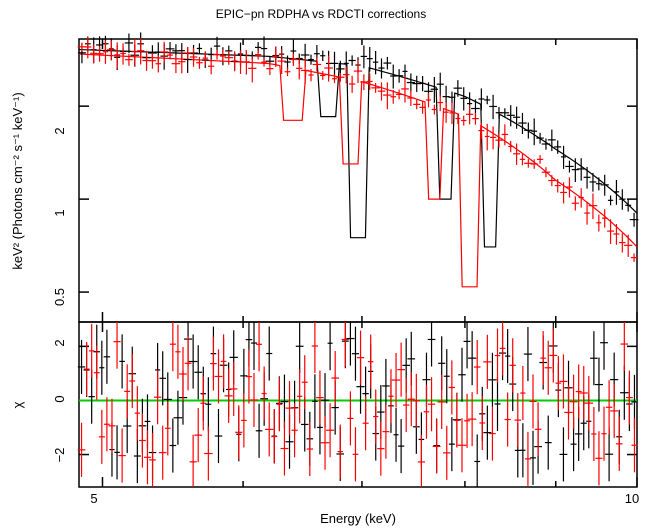  What do you see at coordinates (59, 398) in the screenshot?
I see `residual-y-tick-label-0: 0` at bounding box center [59, 398].